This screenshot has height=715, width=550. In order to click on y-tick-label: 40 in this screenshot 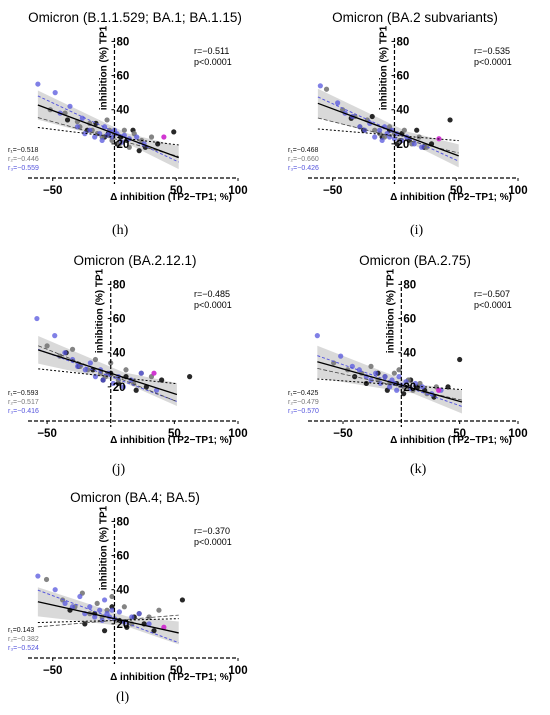, I will do `click(122, 111)`.